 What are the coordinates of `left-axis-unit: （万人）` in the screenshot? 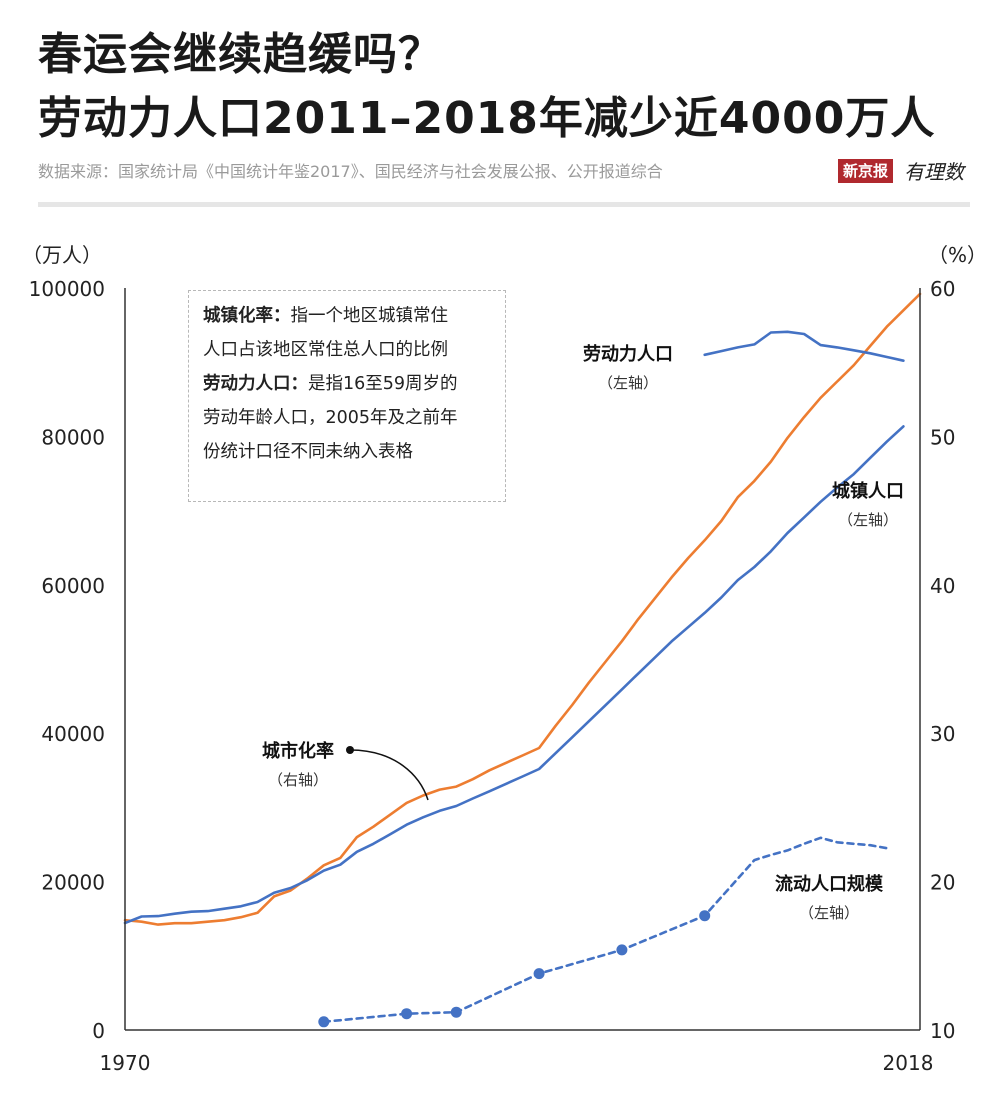 It's located at (62, 255).